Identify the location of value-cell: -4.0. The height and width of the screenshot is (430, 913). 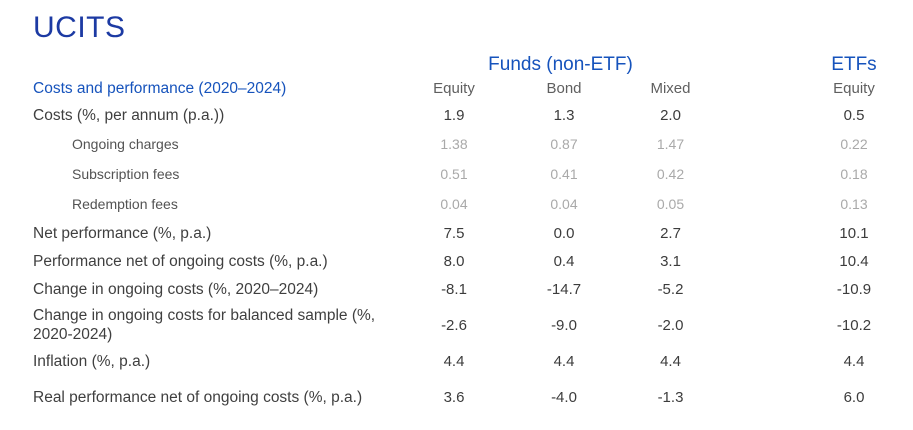
(564, 397).